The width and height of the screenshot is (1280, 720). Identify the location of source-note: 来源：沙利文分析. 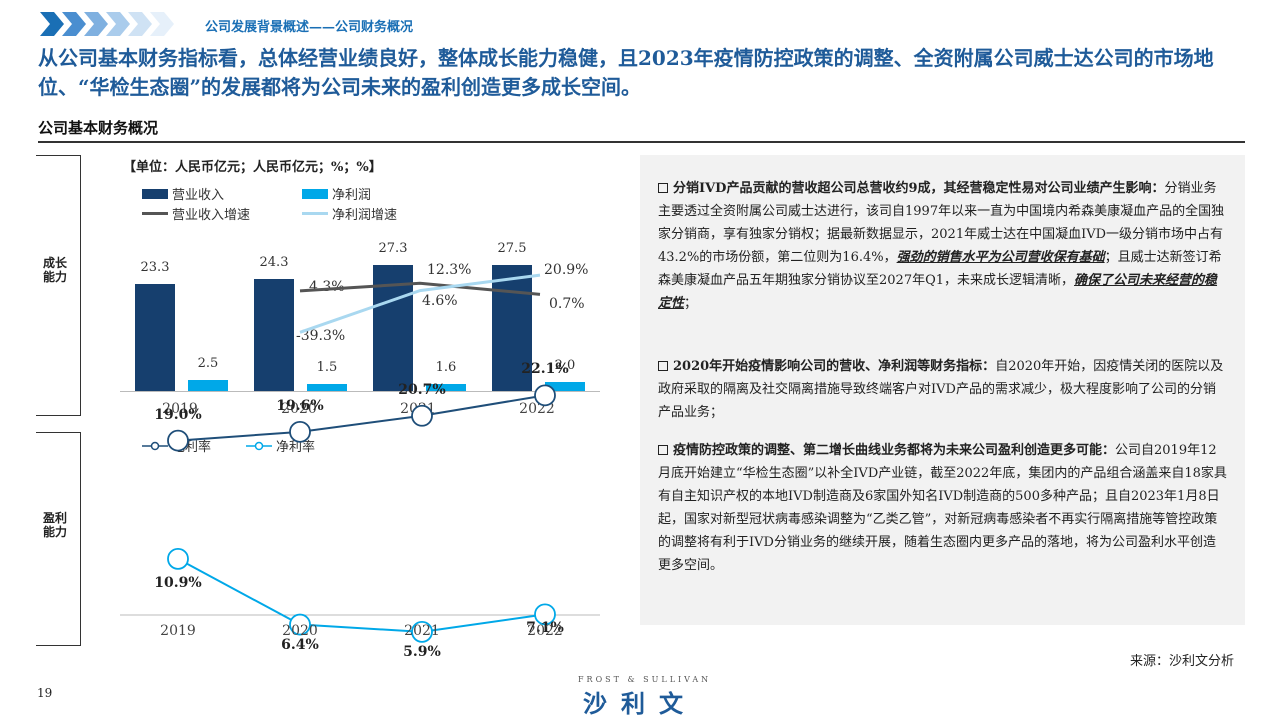
(1182, 661).